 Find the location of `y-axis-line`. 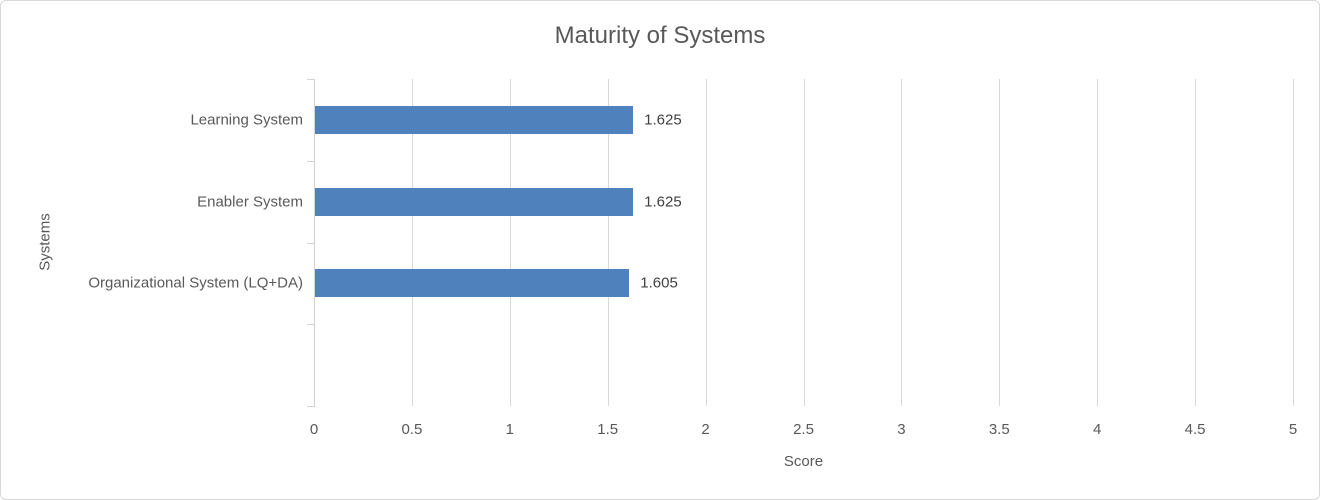

y-axis-line is located at coordinates (314, 243).